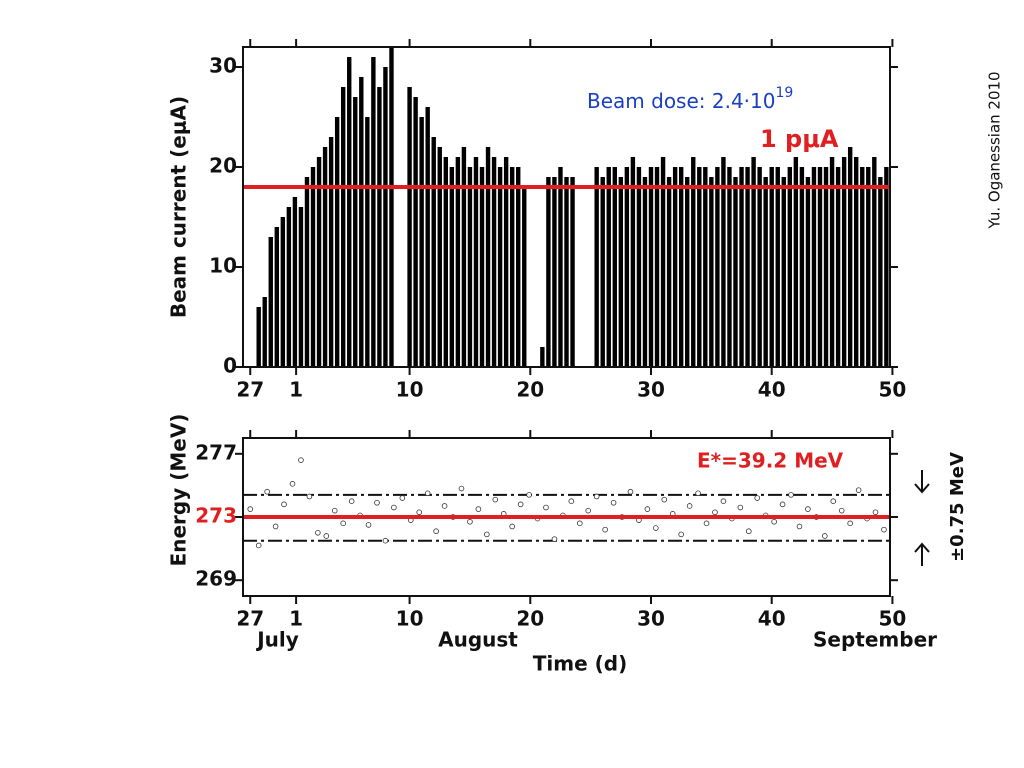  I want to click on x-tick-label: 20, so click(530, 390).